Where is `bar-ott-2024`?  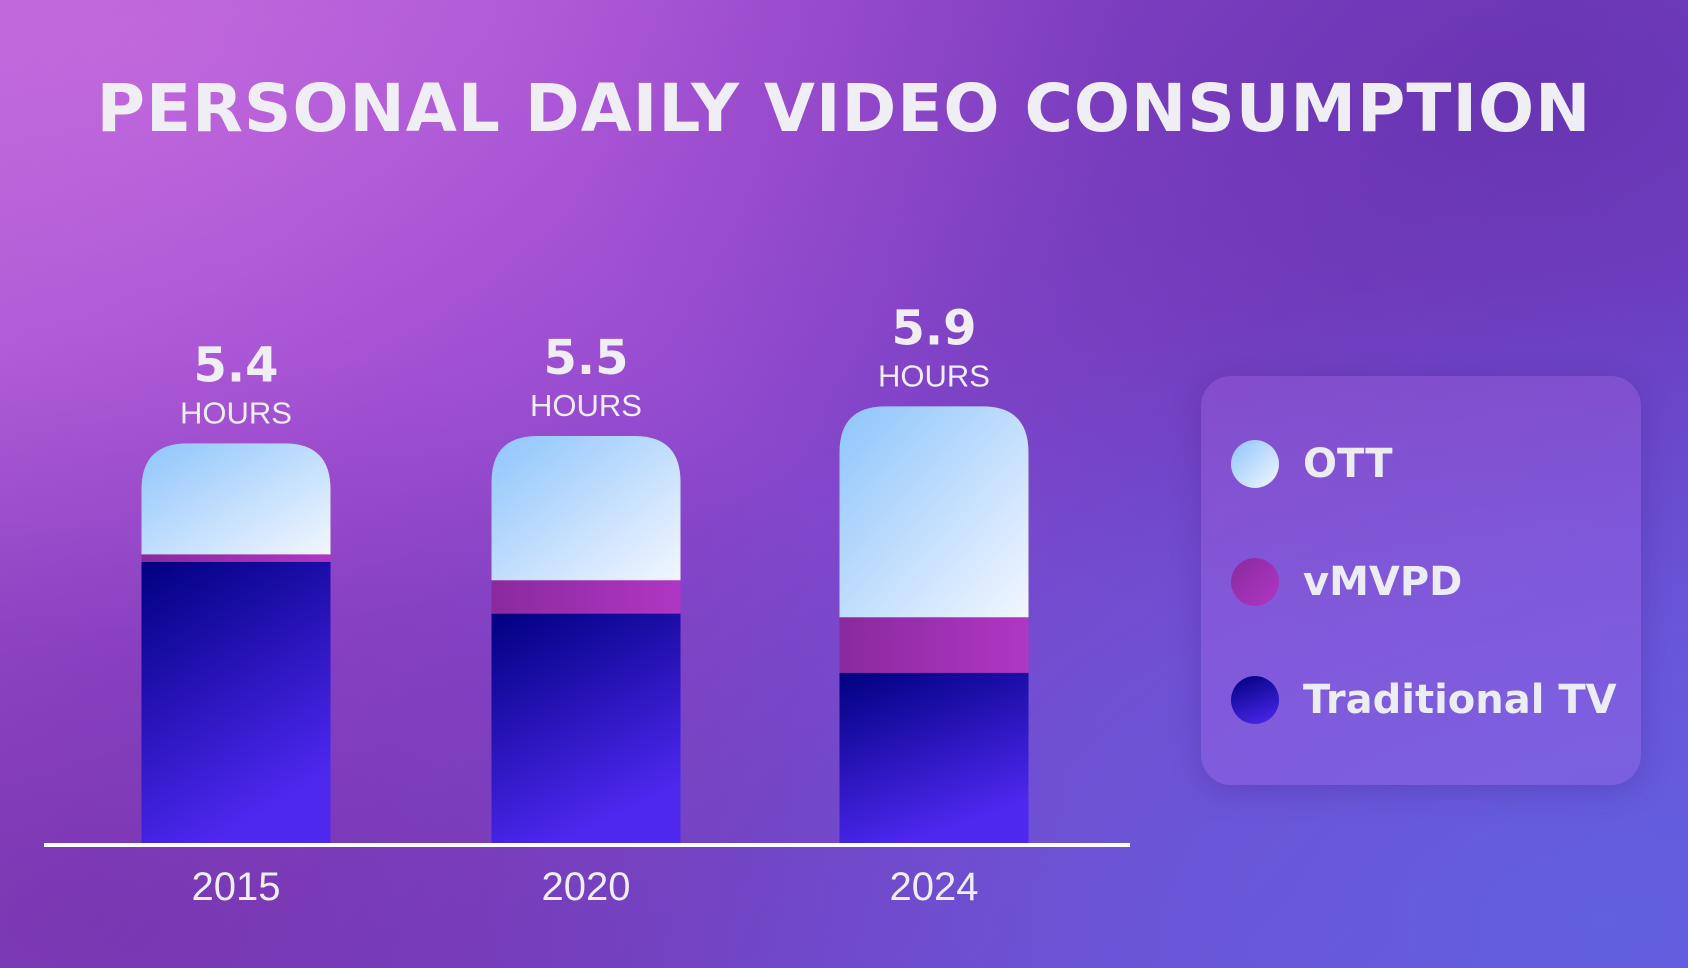
bar-ott-2024 is located at coordinates (934, 512).